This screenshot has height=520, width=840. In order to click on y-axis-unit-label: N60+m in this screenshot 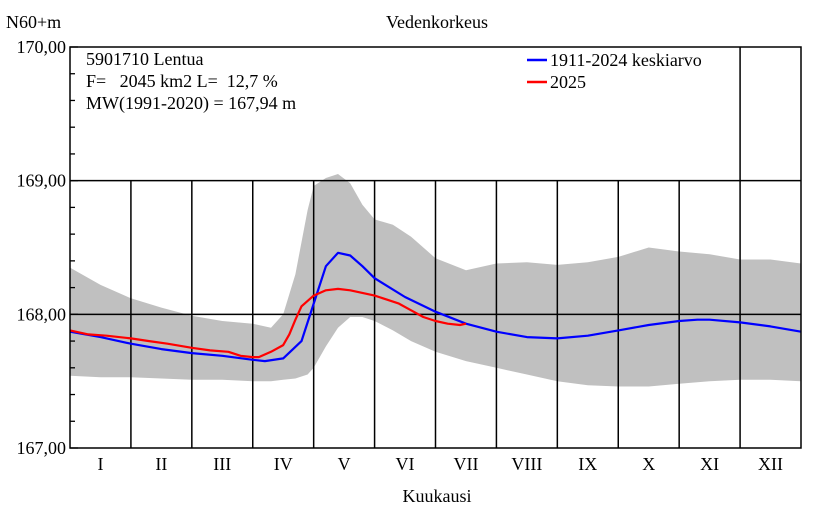, I will do `click(33, 22)`.